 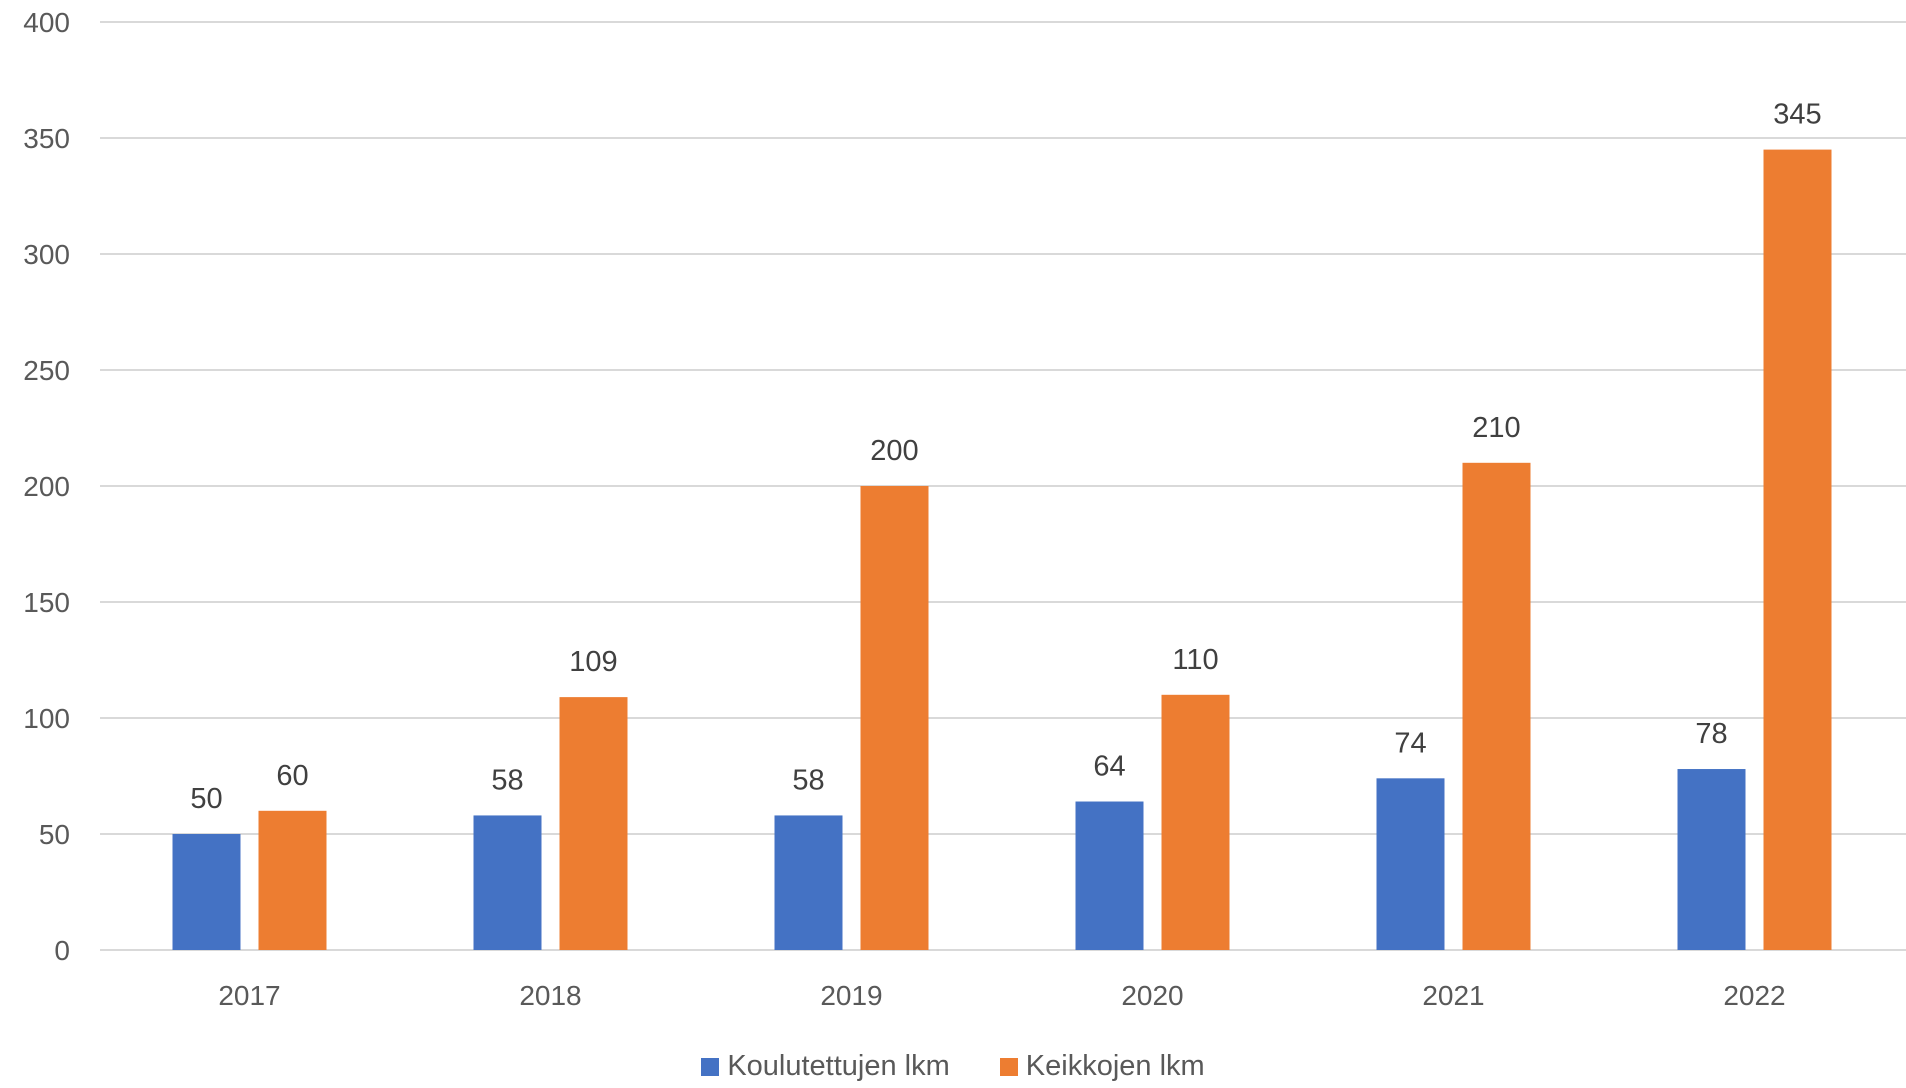 I want to click on y-tick-label: 50, so click(x=54, y=834).